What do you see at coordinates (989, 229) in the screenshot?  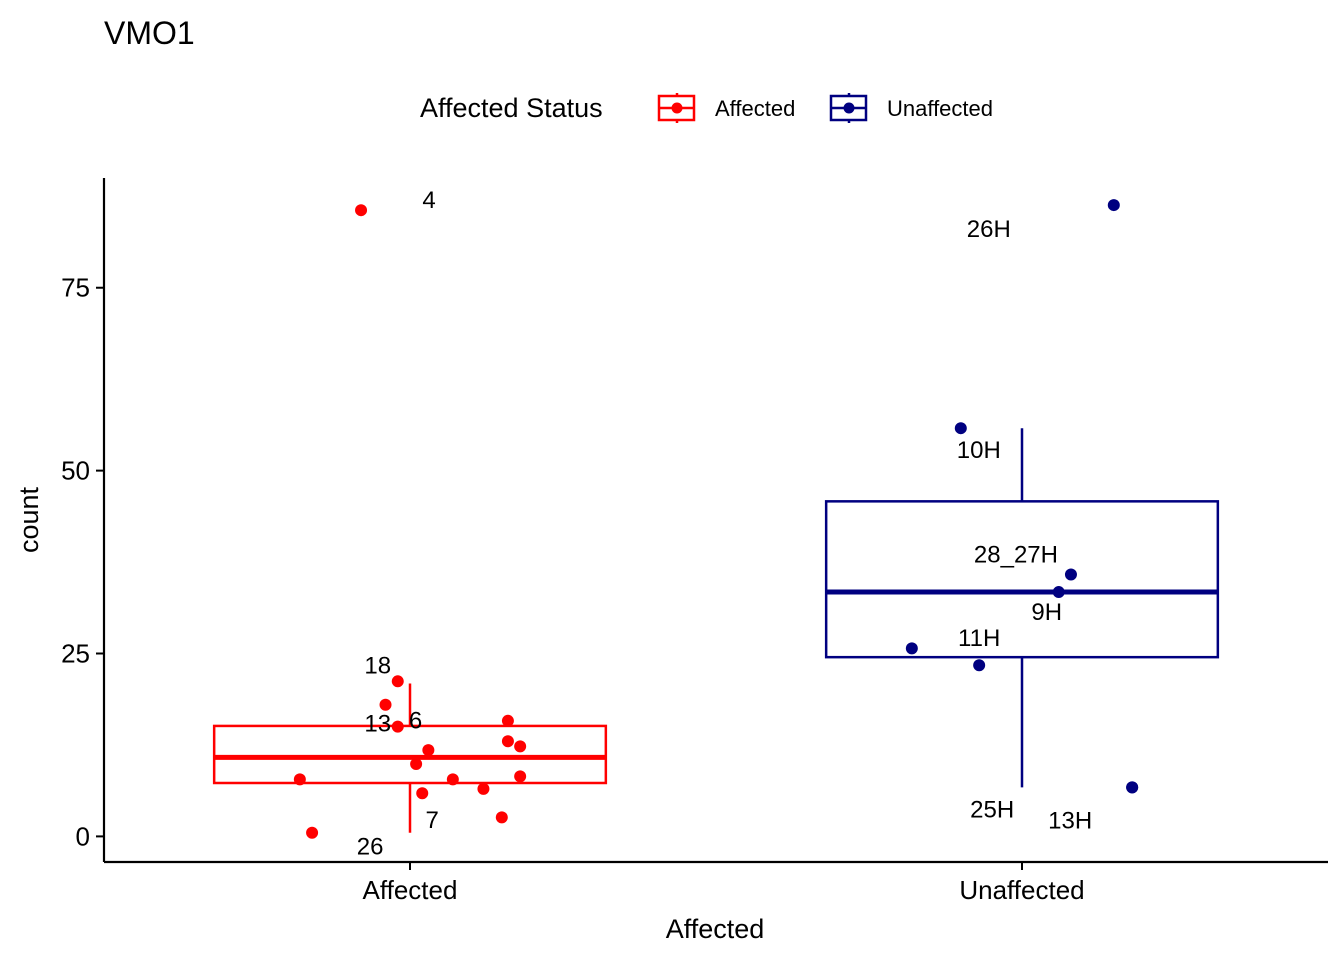 I see `point-label: 26H` at bounding box center [989, 229].